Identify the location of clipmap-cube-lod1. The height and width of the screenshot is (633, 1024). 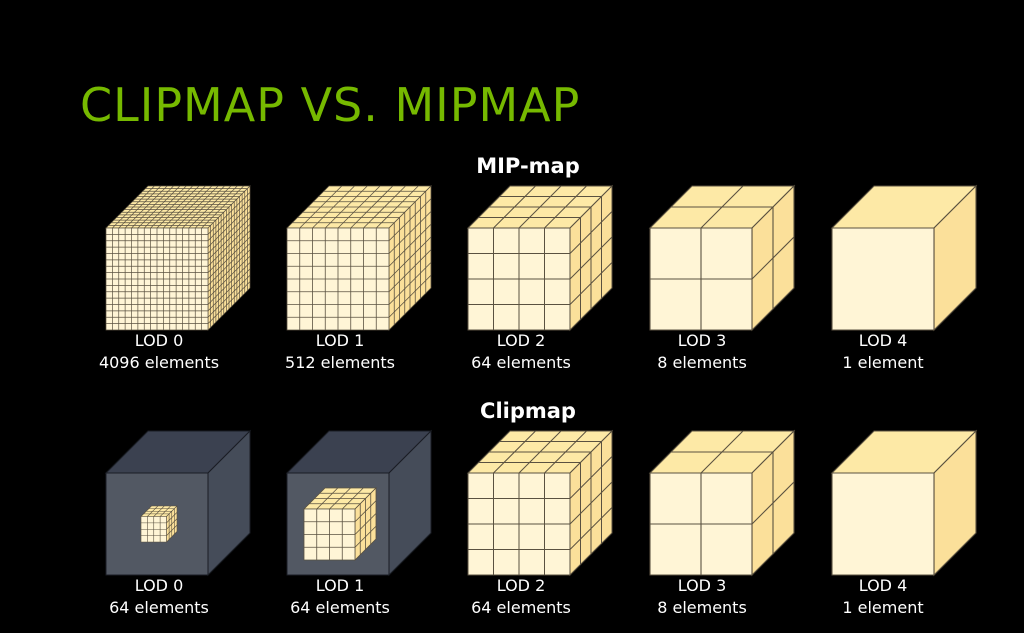
(359, 503).